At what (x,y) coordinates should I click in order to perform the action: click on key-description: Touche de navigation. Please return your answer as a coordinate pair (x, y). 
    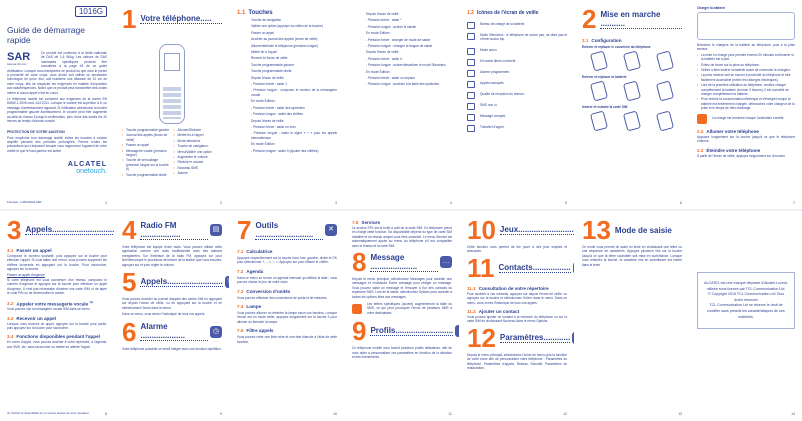
    Looking at the image, I should click on (266, 20).